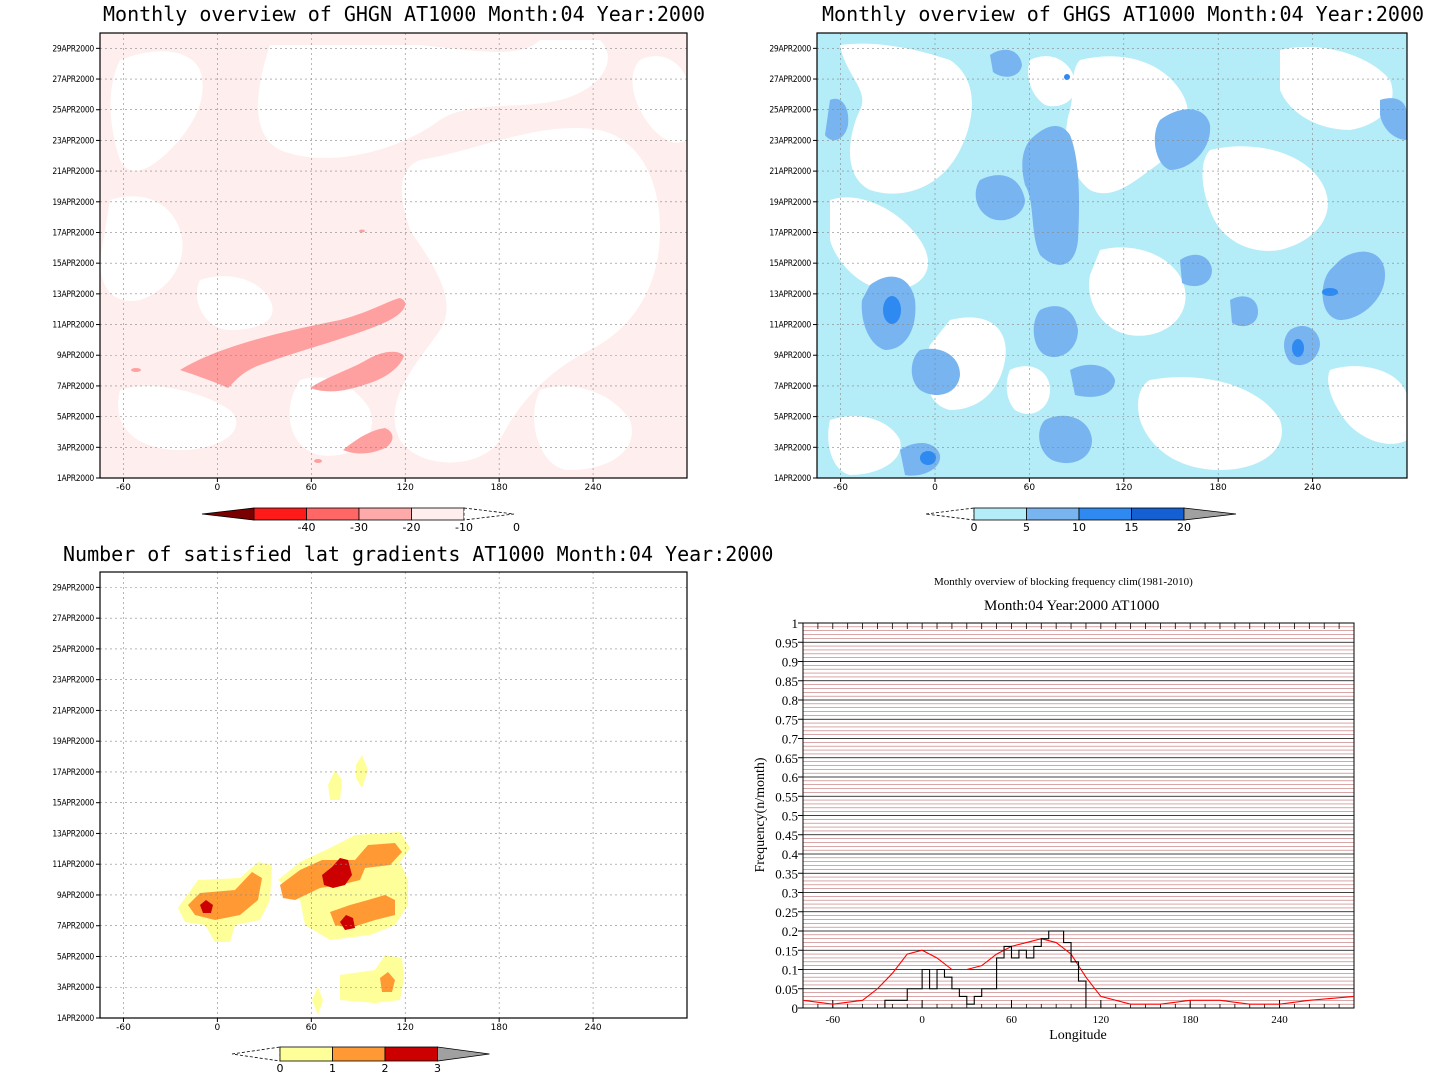  What do you see at coordinates (840, 488) in the screenshot?
I see `ghgs-xtick-label: -60` at bounding box center [840, 488].